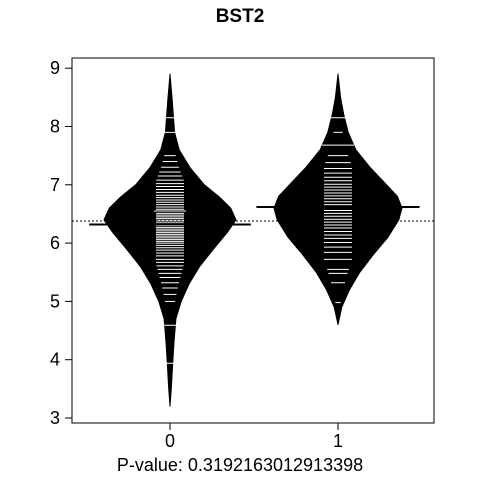 The width and height of the screenshot is (480, 480). What do you see at coordinates (240, 465) in the screenshot?
I see `x-axis-label: P-value: 0.3192163012913398` at bounding box center [240, 465].